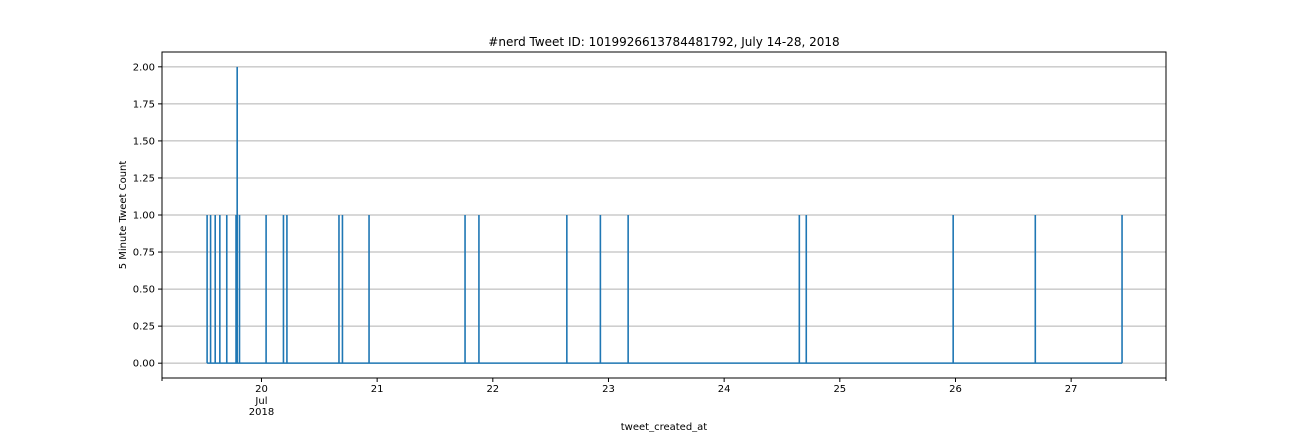  Describe the element at coordinates (377, 389) in the screenshot. I see `x-tick-label: 21` at that location.